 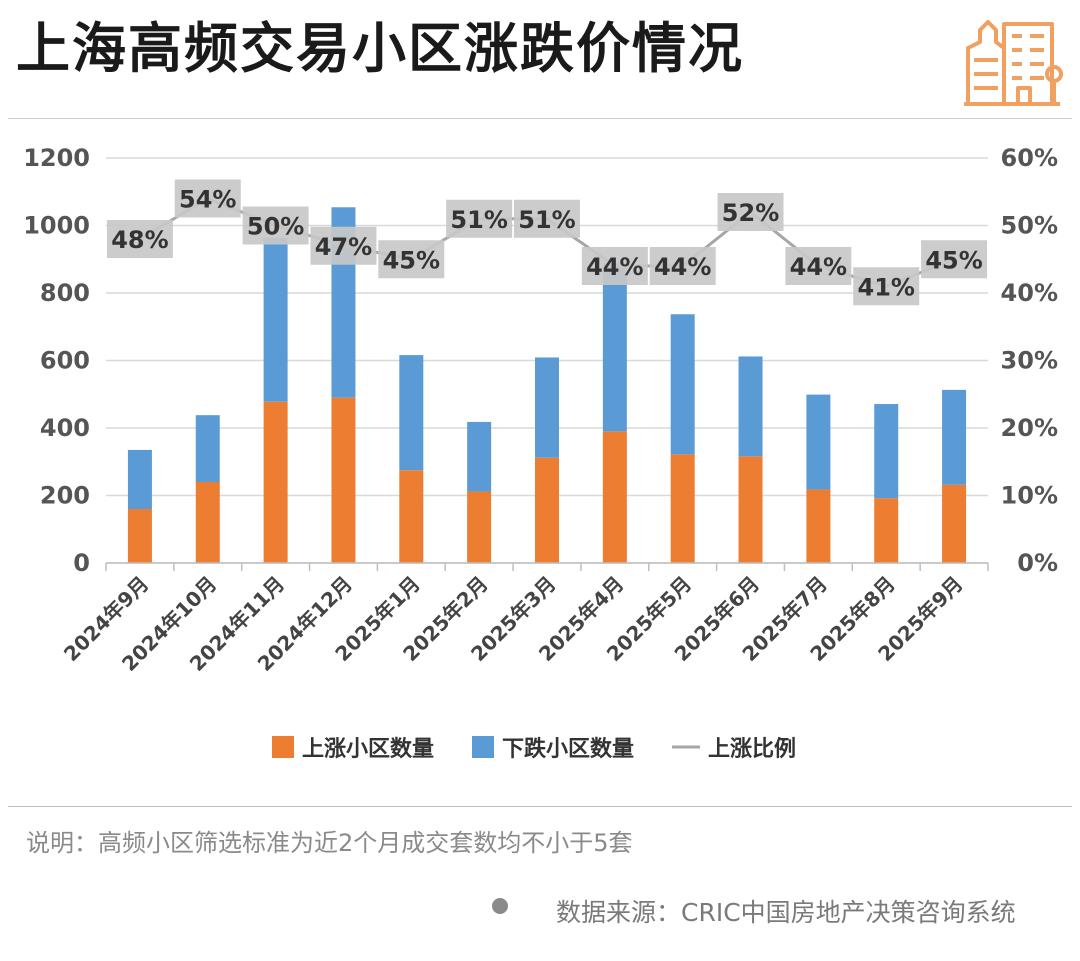 What do you see at coordinates (1029, 361) in the screenshot?
I see `y-right-tick-label: 30%` at bounding box center [1029, 361].